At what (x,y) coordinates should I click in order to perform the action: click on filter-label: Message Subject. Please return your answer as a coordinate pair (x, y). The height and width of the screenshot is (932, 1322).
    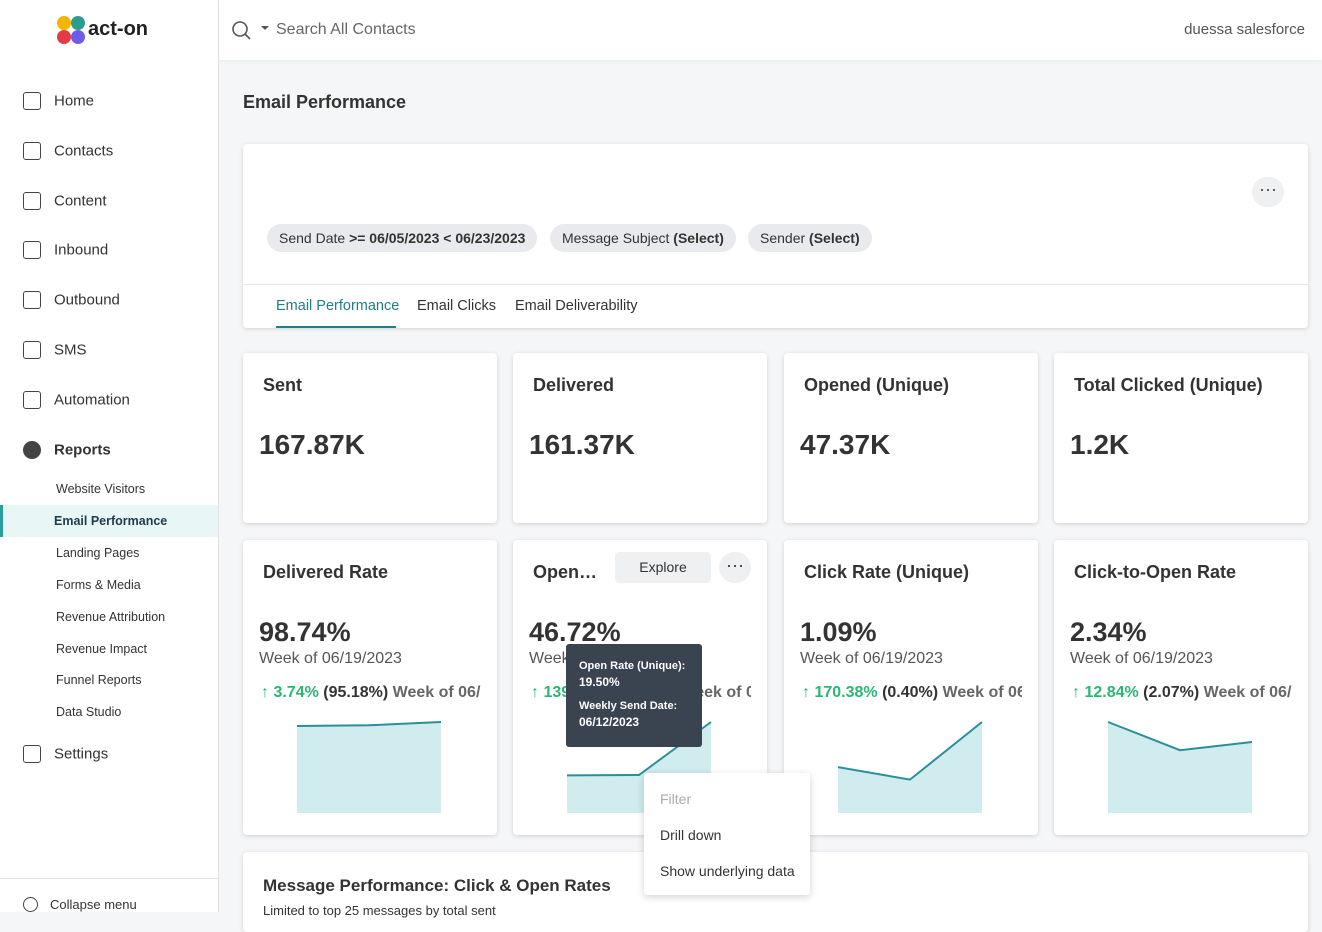
    Looking at the image, I should click on (616, 238).